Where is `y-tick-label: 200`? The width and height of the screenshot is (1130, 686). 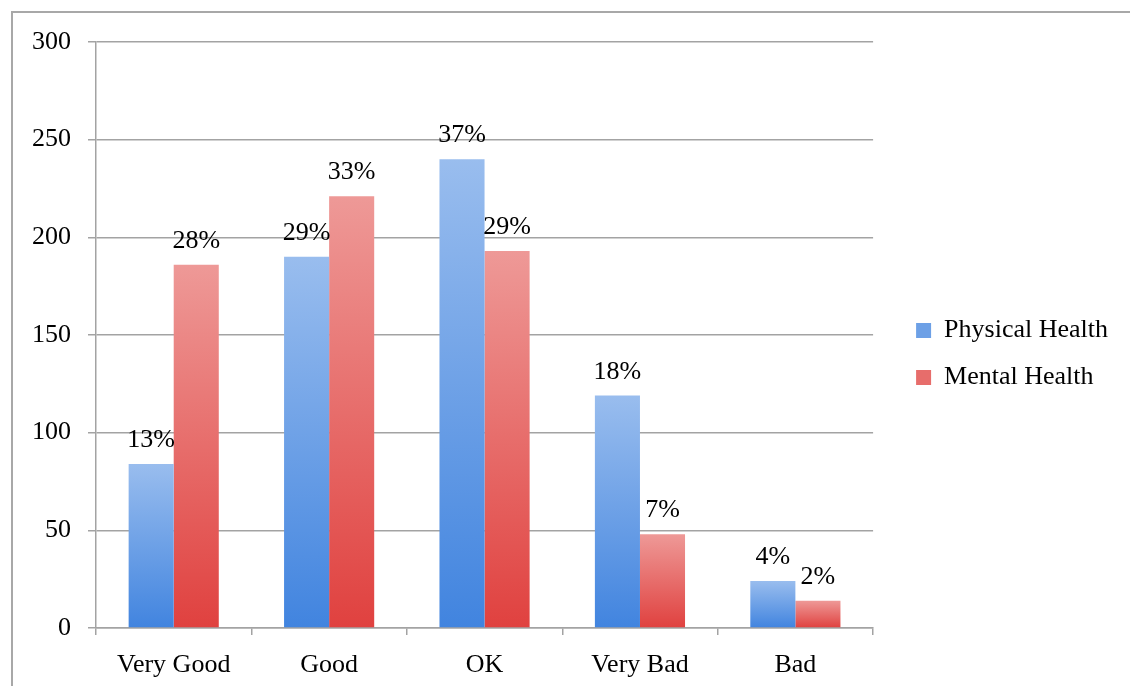 y-tick-label: 200 is located at coordinates (51, 236).